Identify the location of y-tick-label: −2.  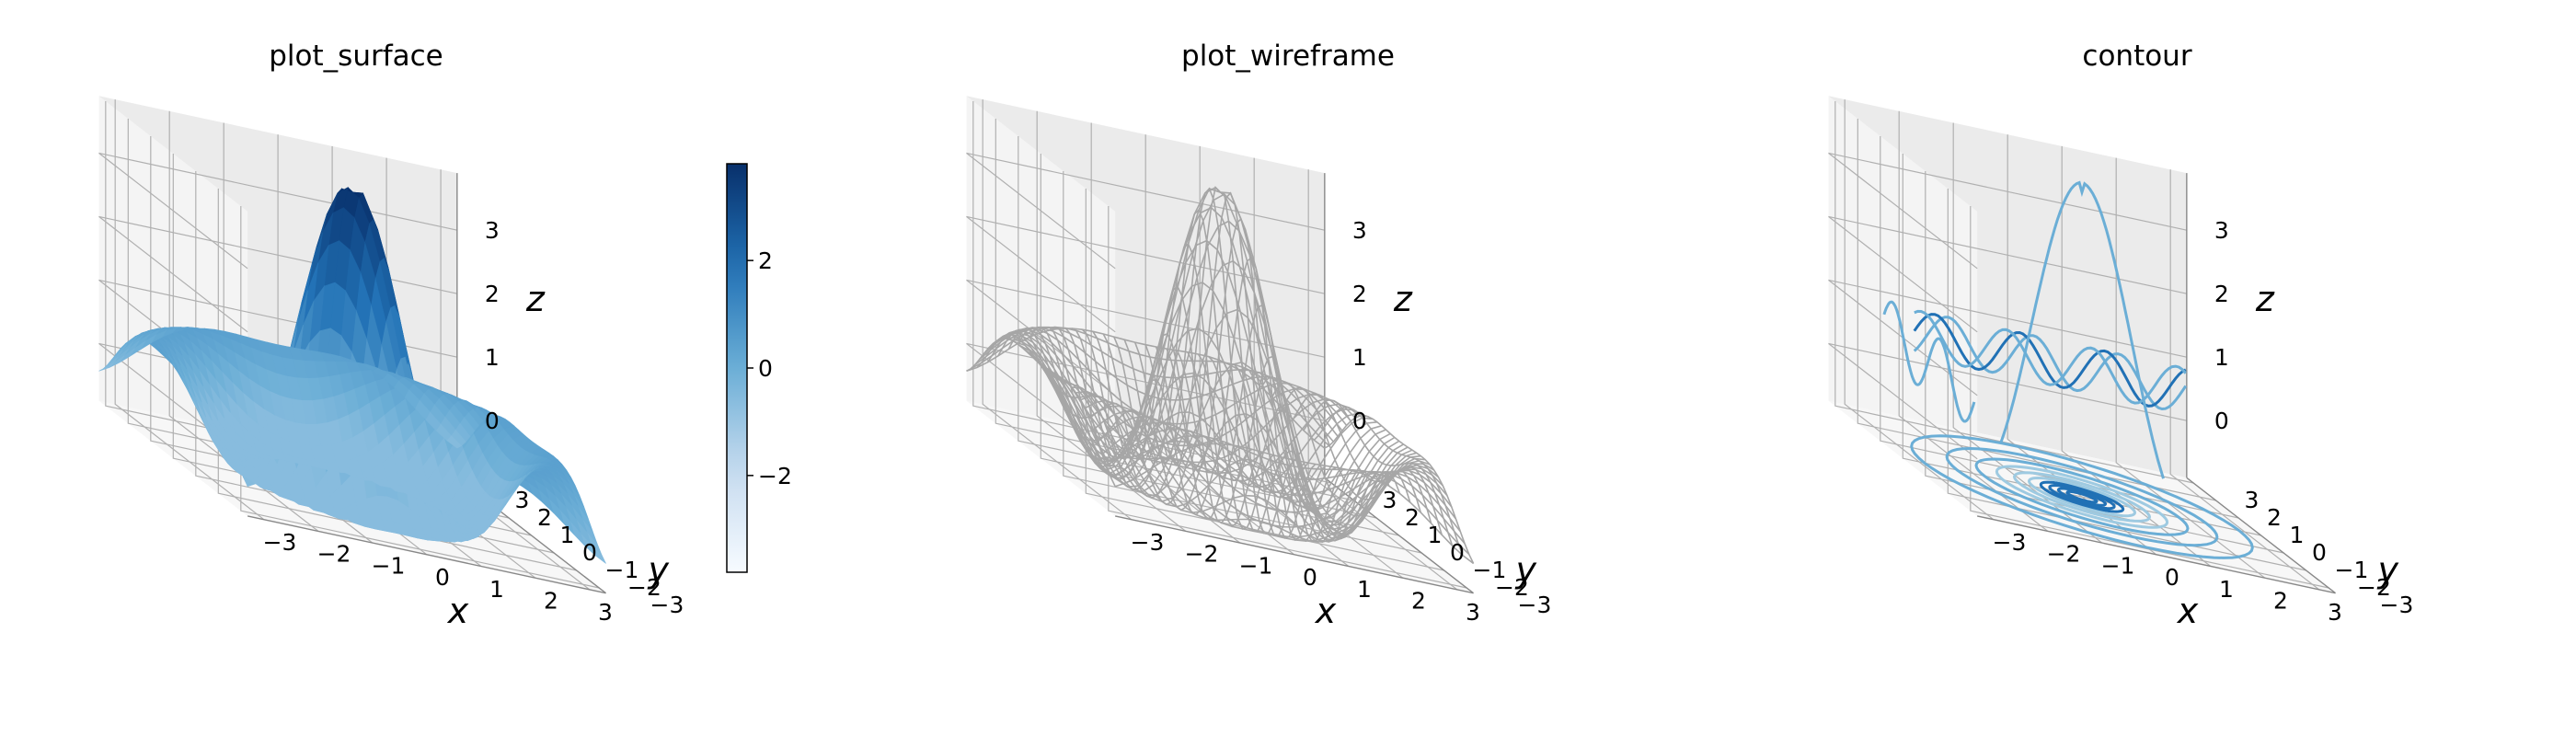
(1512, 587).